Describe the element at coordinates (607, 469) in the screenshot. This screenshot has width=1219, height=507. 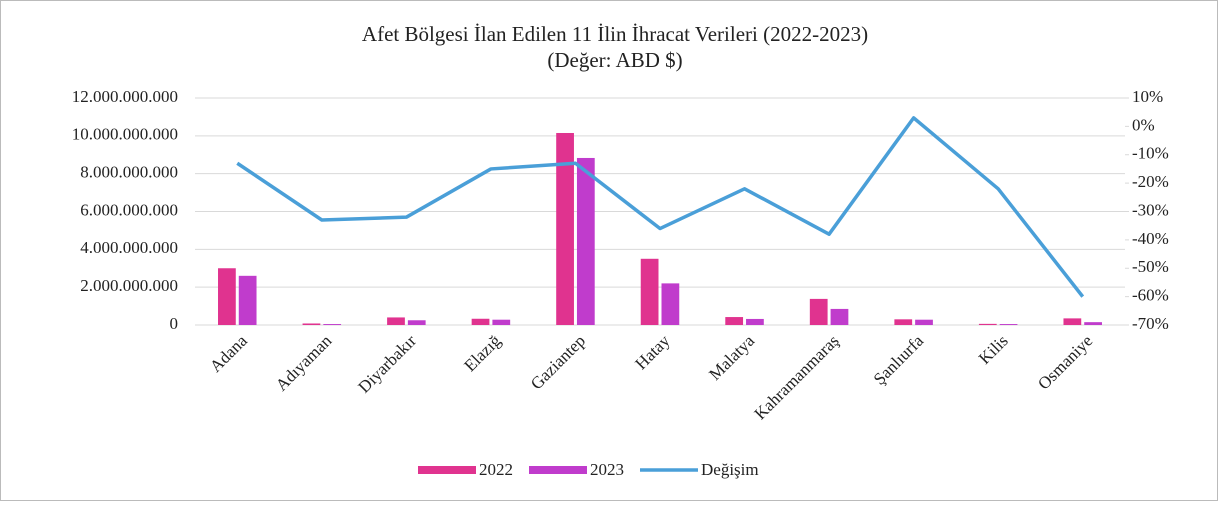
I see `legend-label: 2023` at that location.